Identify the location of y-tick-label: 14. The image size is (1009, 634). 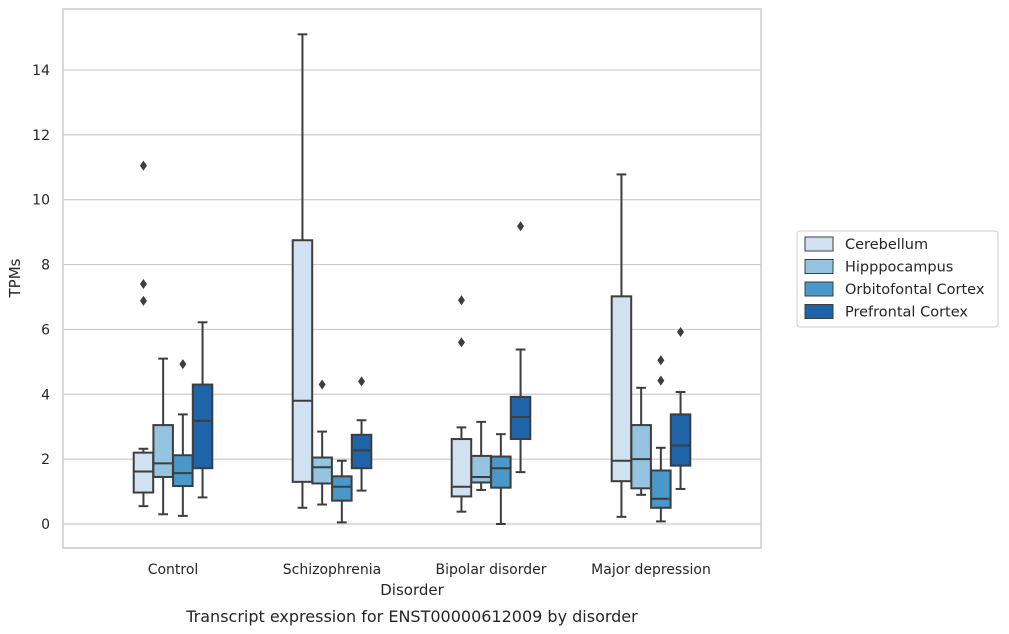
(41, 71).